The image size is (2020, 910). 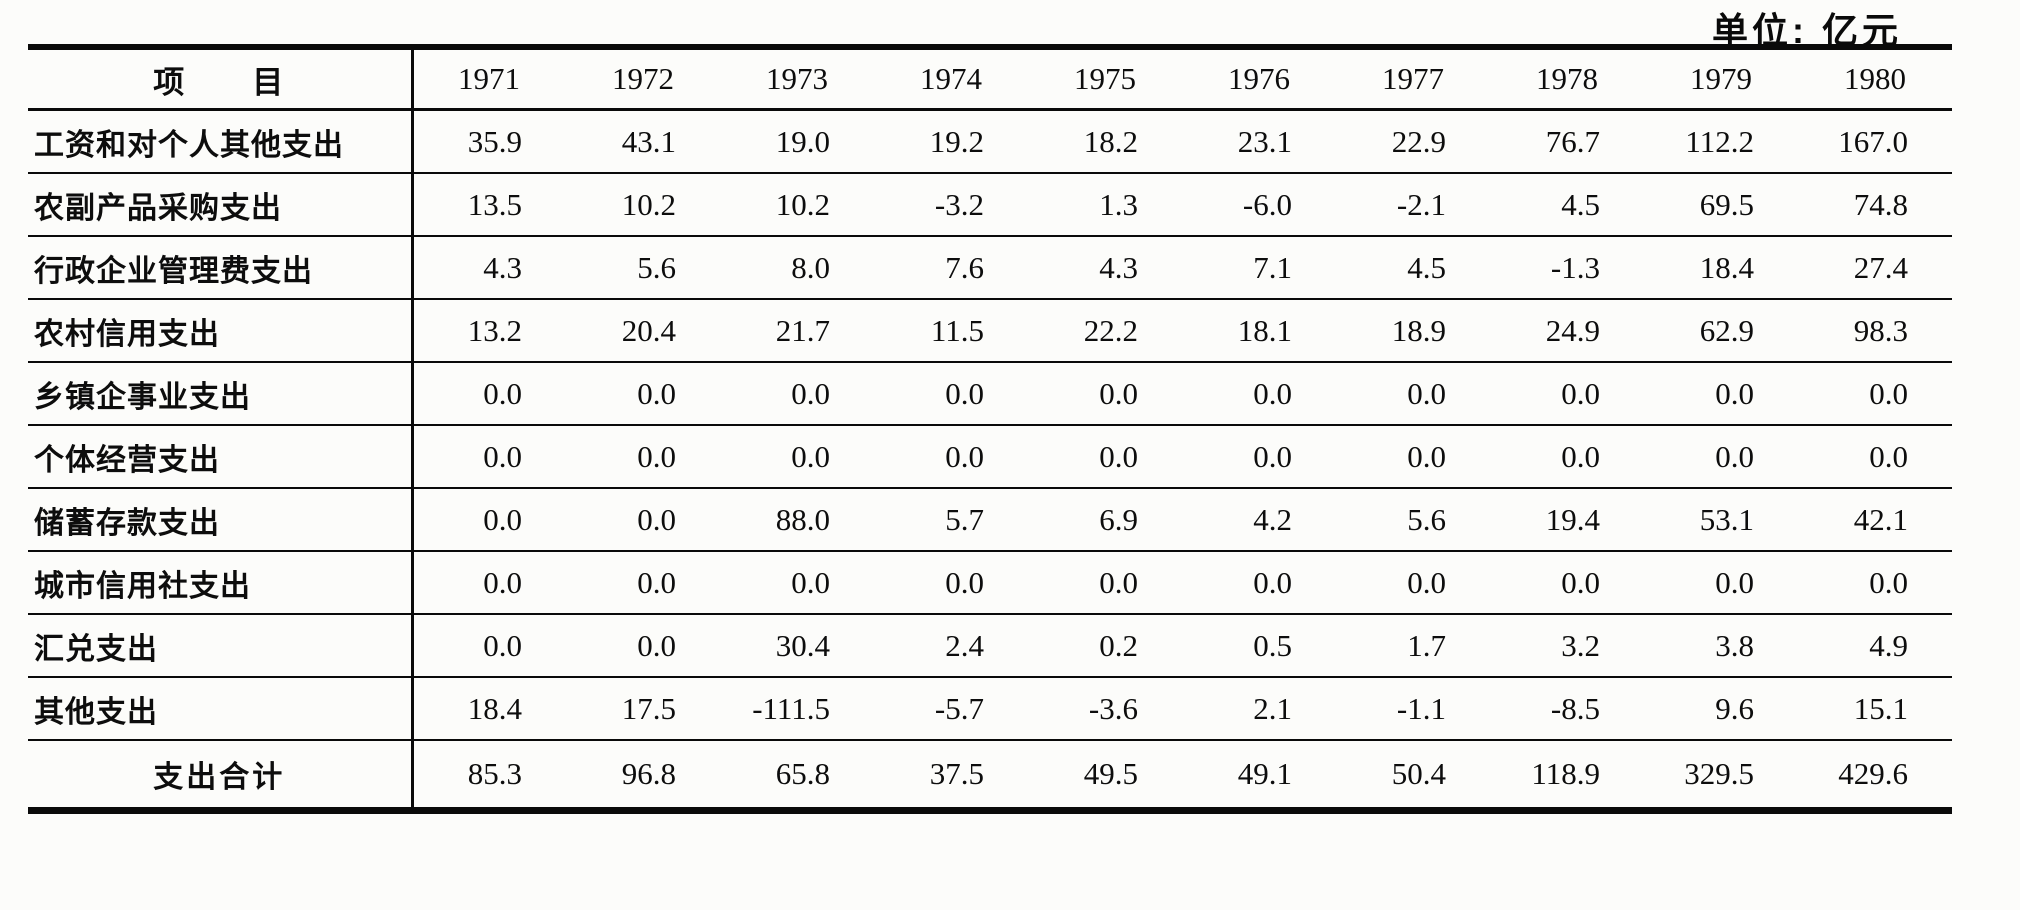 I want to click on value-cell: 98.3, so click(x=1875, y=331).